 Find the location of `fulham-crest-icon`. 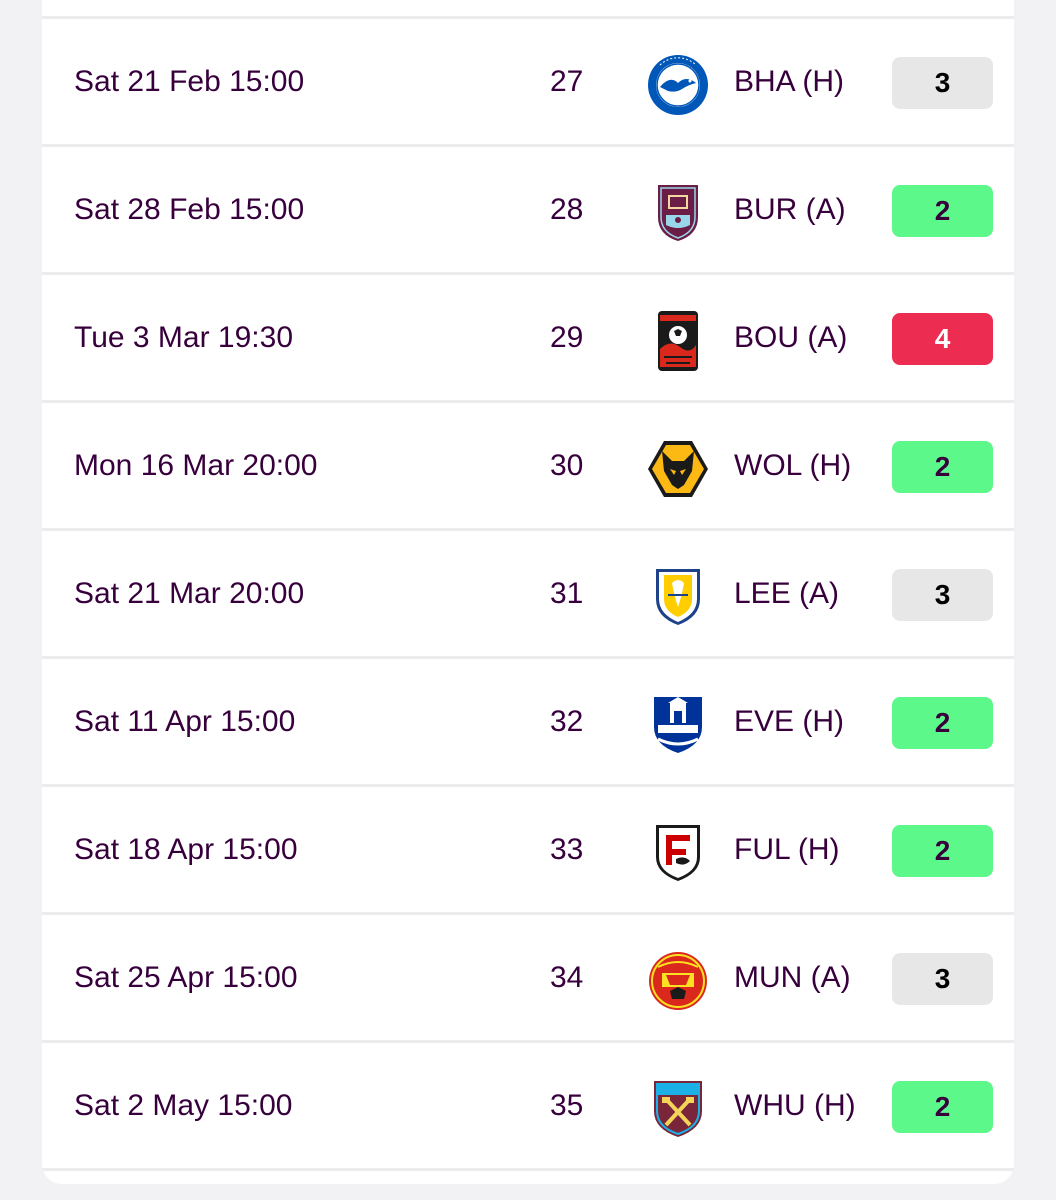

fulham-crest-icon is located at coordinates (678, 853).